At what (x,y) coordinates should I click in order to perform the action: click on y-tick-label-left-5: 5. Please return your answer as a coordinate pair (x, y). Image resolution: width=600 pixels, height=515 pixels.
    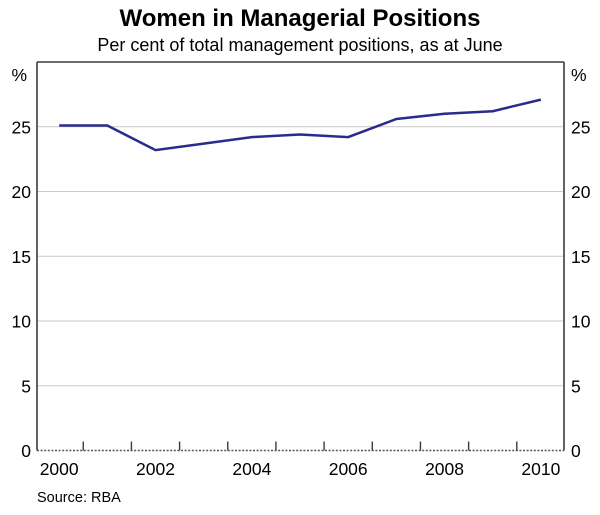
    Looking at the image, I should click on (26, 386).